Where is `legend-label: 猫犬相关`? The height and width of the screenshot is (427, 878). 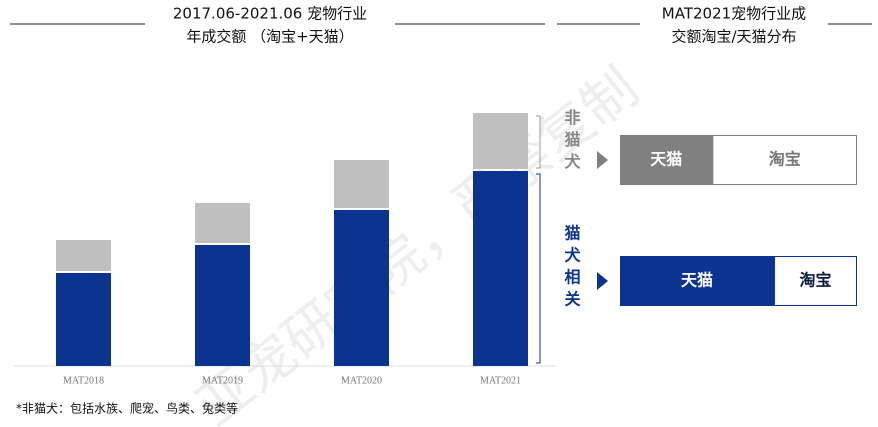
legend-label: 猫犬相关 is located at coordinates (571, 268).